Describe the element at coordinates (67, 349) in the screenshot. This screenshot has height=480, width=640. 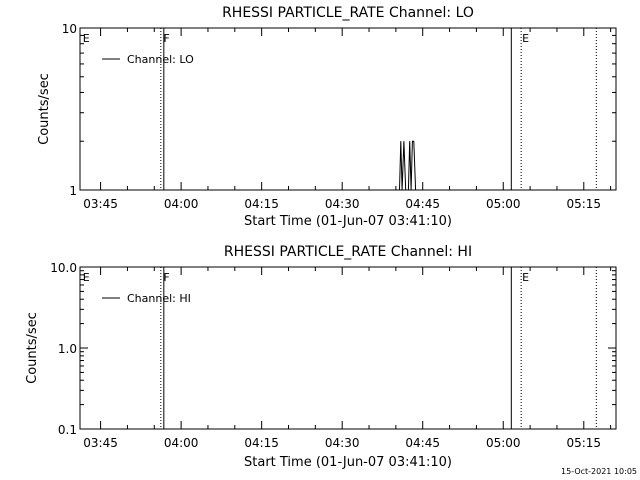
I see `y-tick-label: 1.0` at that location.